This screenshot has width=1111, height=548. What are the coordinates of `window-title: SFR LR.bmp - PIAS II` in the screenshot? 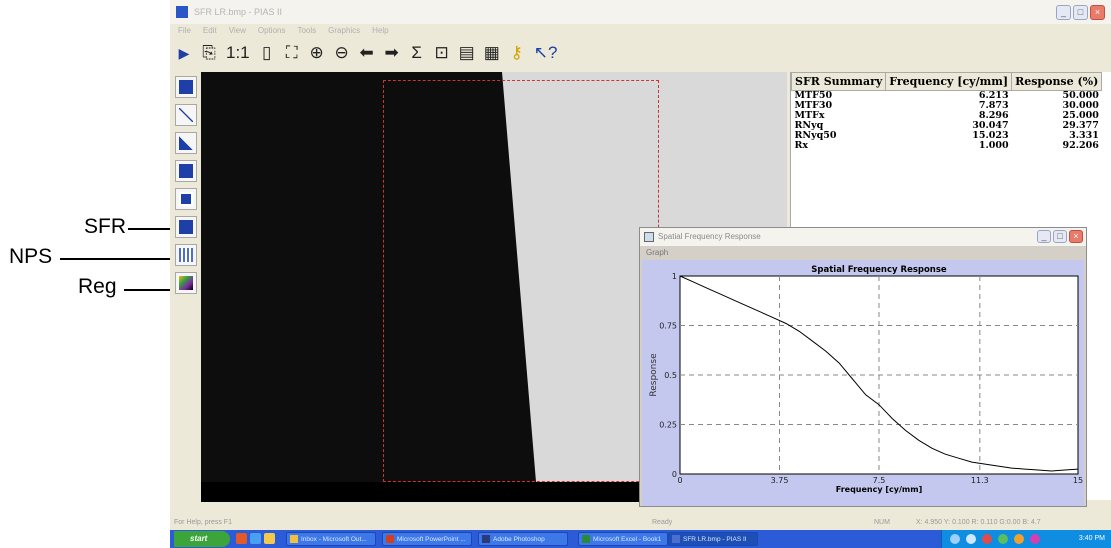 It's located at (238, 12).